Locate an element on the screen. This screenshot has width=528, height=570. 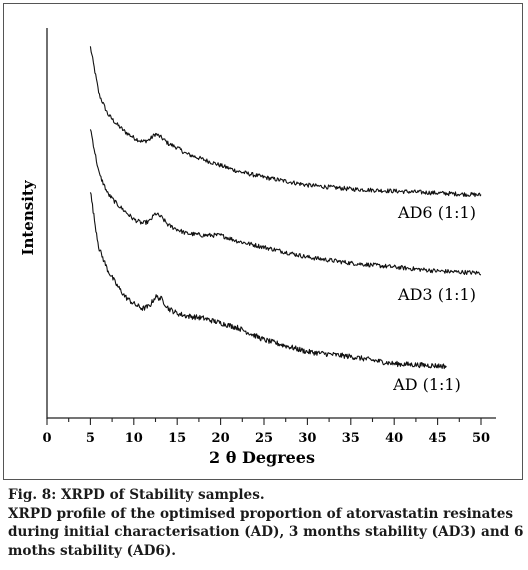
series-label: AD (1:1) is located at coordinates (426, 384).